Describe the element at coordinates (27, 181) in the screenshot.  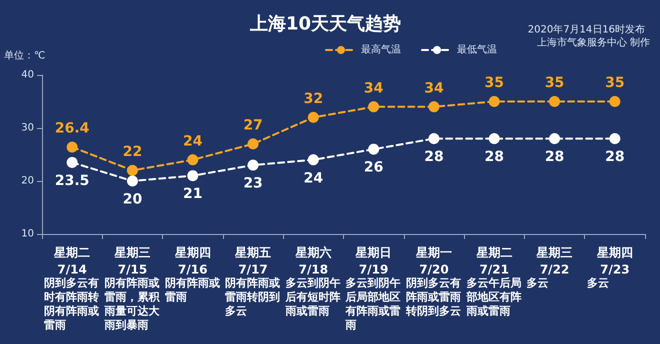
I see `y-tick-label: 20` at that location.